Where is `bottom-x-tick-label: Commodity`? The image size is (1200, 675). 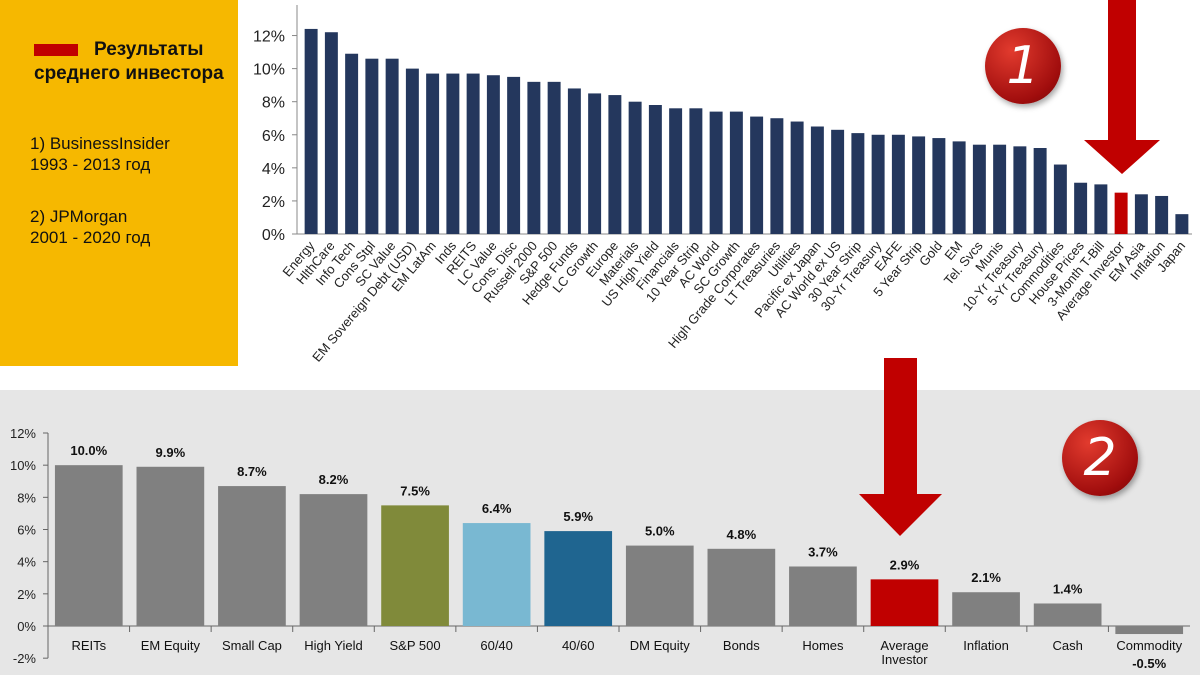 bottom-x-tick-label: Commodity is located at coordinates (1149, 645).